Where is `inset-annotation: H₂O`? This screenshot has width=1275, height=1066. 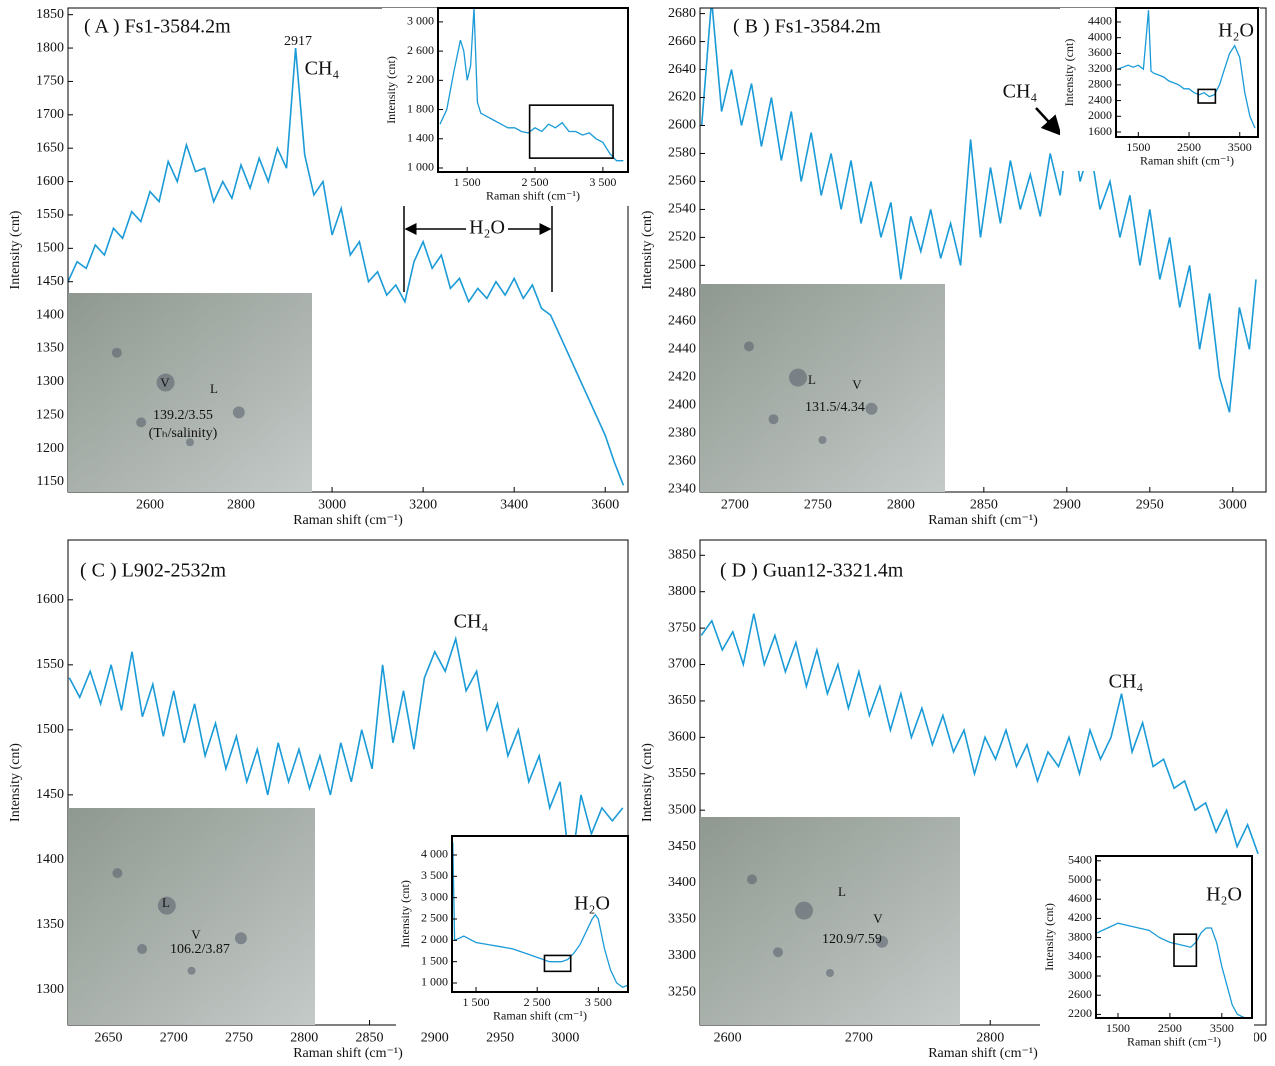 inset-annotation: H₂O is located at coordinates (592, 904).